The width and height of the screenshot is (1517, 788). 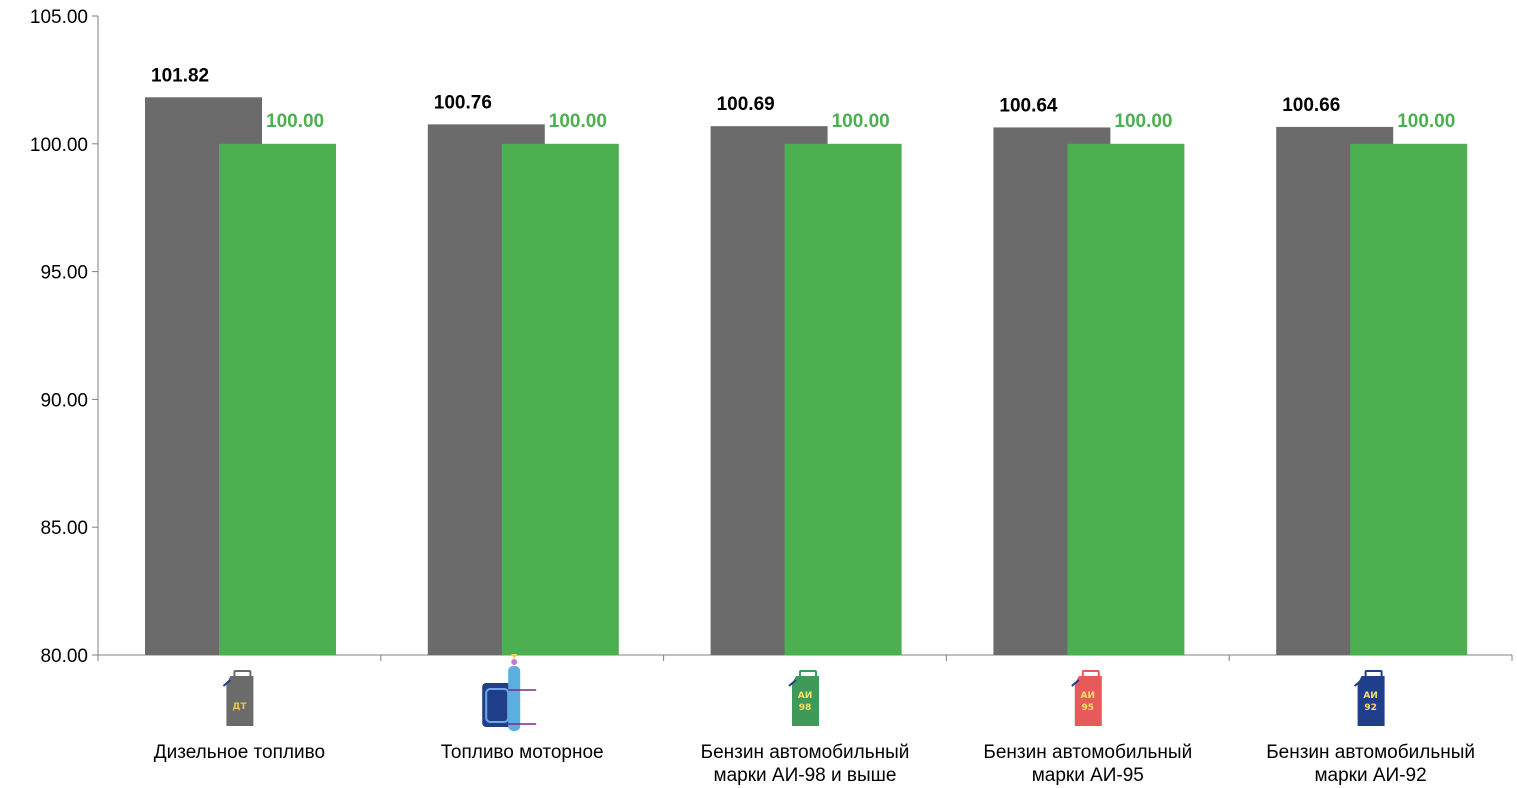 What do you see at coordinates (1087, 775) in the screenshot?
I see `category-label-line: марки АИ-95` at bounding box center [1087, 775].